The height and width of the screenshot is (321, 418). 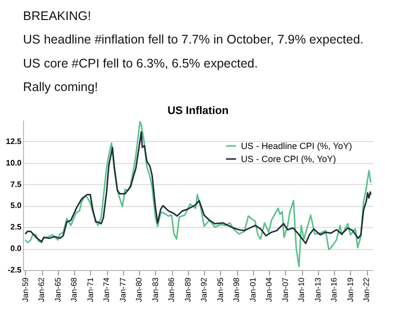 What do you see at coordinates (204, 289) in the screenshot?
I see `x-tick-label: Jan-92` at bounding box center [204, 289].